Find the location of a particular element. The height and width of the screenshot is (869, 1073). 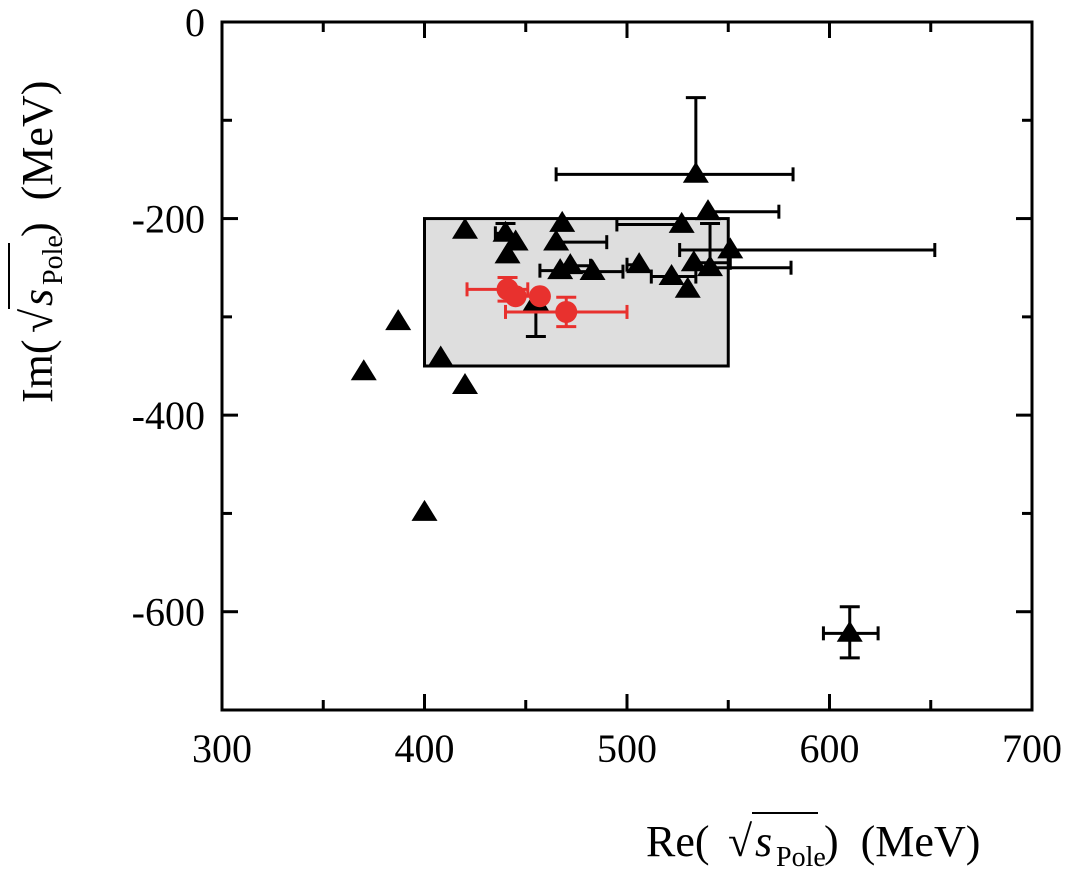

y-axis-title-sqrt: √ is located at coordinates (37, 320).